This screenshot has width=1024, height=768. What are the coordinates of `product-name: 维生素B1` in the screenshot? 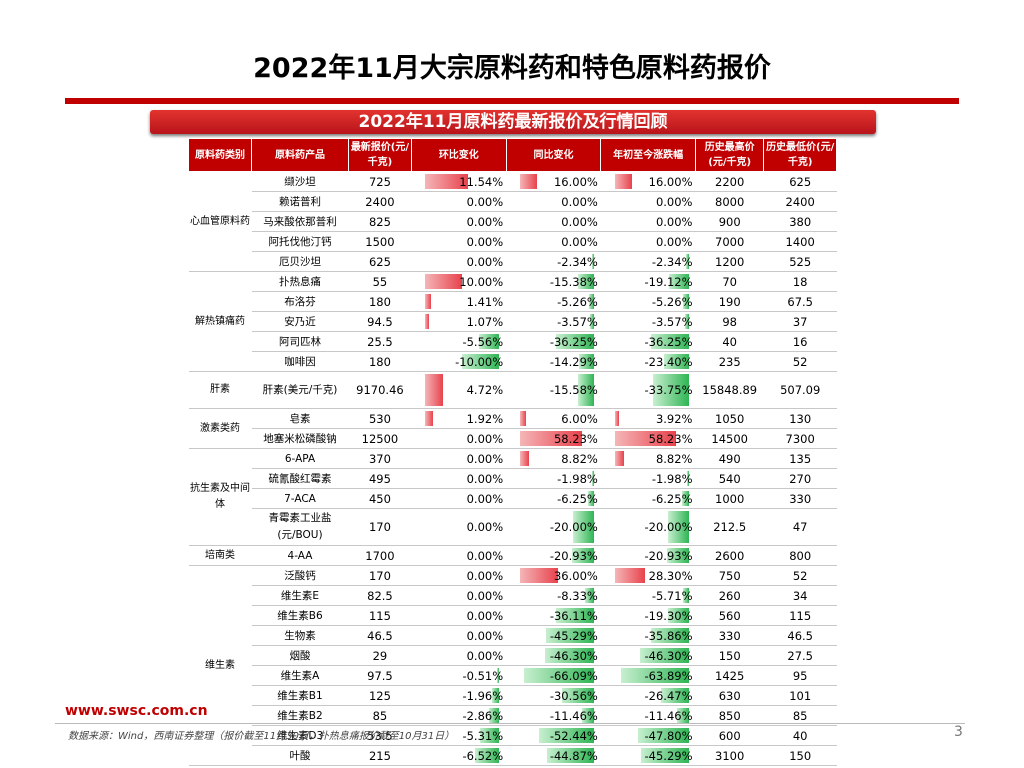 It's located at (300, 695).